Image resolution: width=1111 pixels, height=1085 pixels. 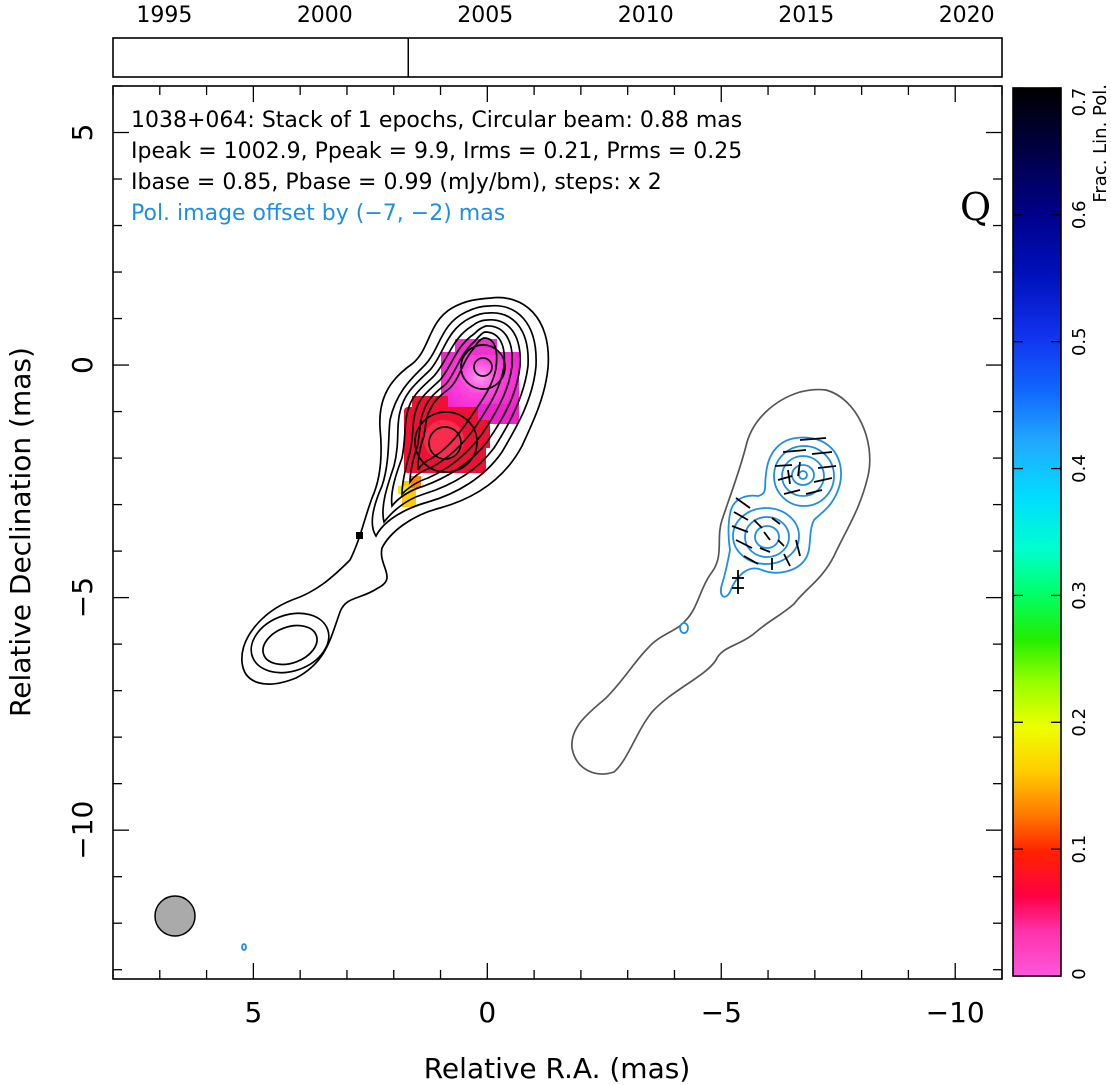 I want to click on y-tick-label: 0, so click(x=82, y=365).